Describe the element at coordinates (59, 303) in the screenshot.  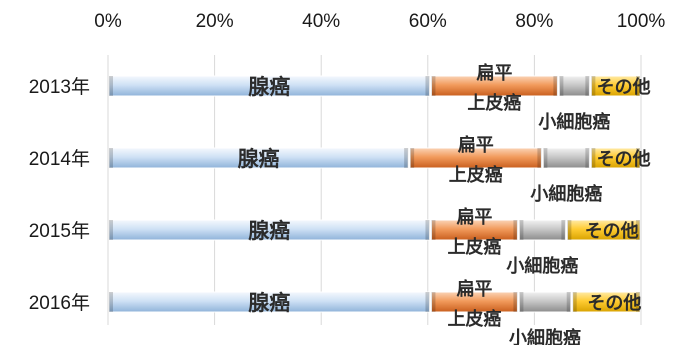
I see `category-label: 2016年` at that location.